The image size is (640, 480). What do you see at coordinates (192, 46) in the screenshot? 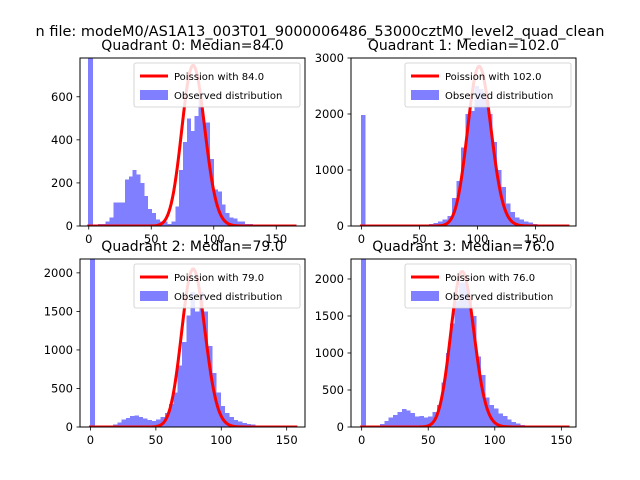
I see `subplot-title: Quadrant 0: Median=84.0` at bounding box center [192, 46].